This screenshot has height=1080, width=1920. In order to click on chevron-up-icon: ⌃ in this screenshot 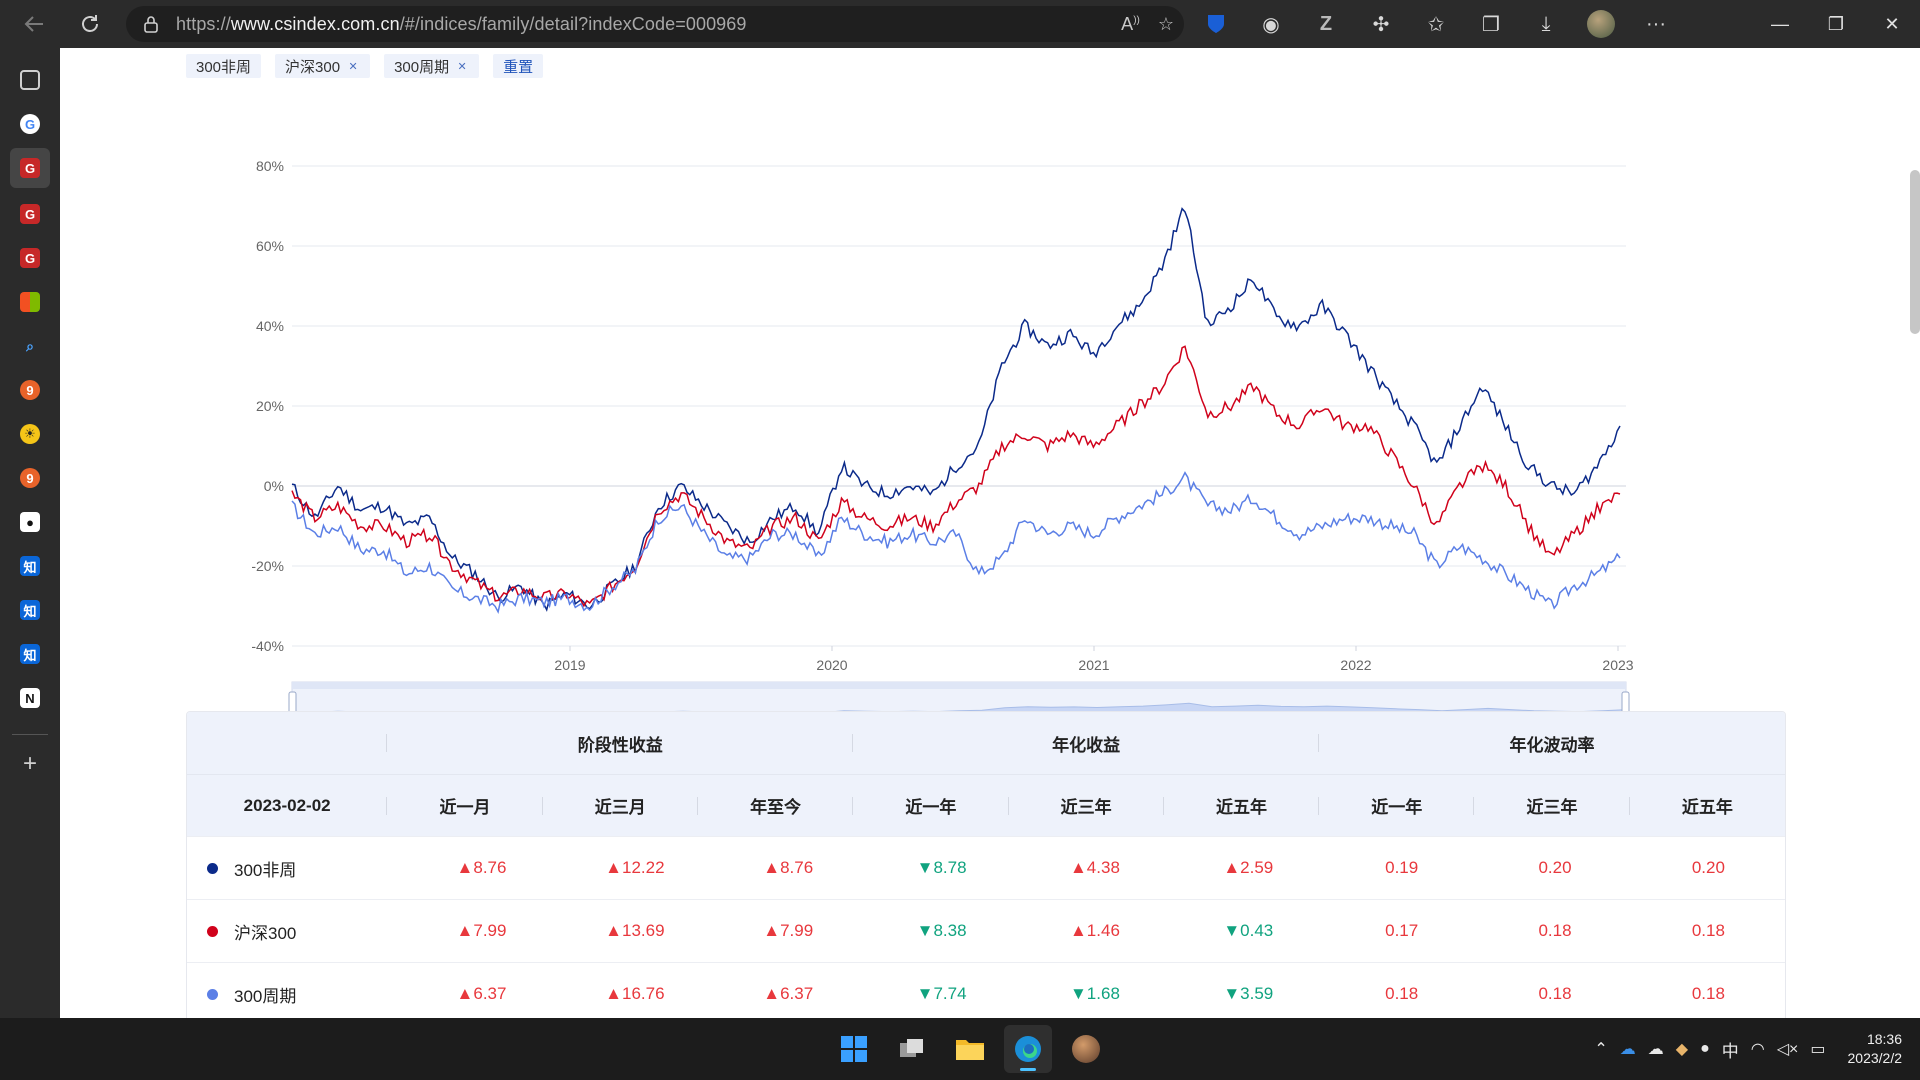, I will do `click(1601, 1049)`.